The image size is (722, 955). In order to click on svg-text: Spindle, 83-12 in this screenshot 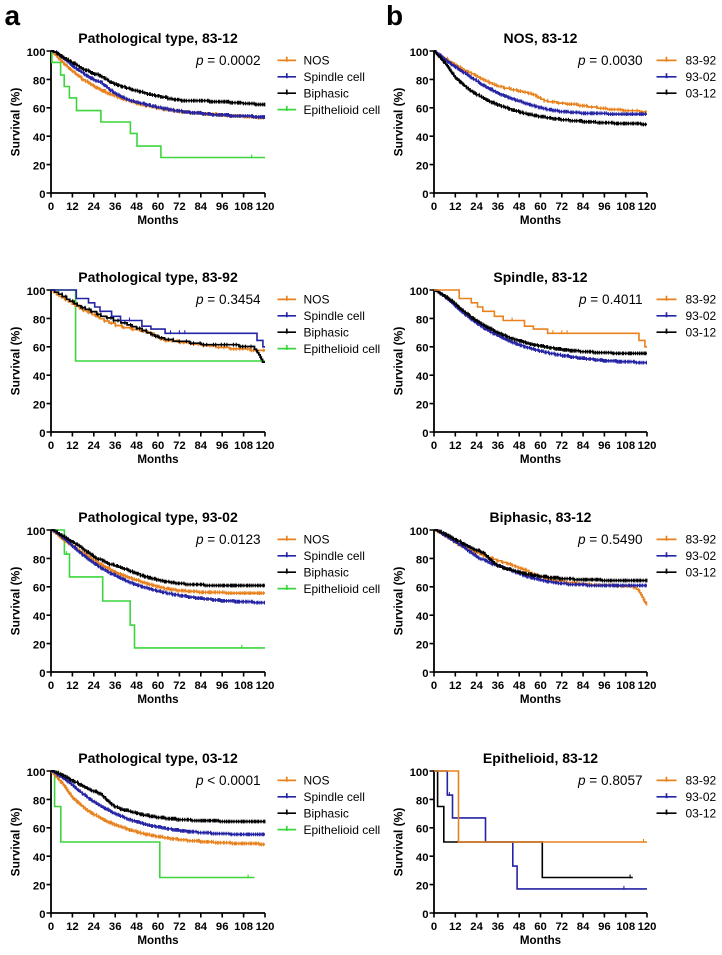, I will do `click(540, 277)`.